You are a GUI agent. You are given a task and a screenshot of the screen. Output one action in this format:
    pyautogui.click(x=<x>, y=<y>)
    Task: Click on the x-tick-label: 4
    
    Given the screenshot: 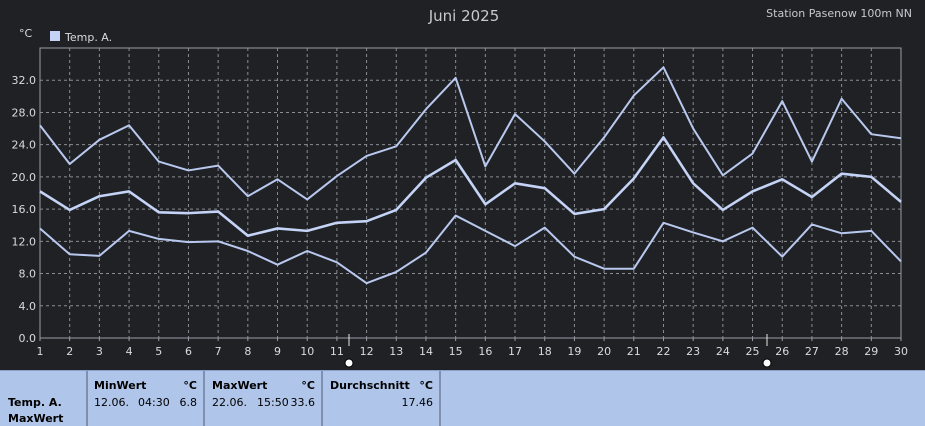 What is the action you would take?
    pyautogui.click(x=129, y=351)
    